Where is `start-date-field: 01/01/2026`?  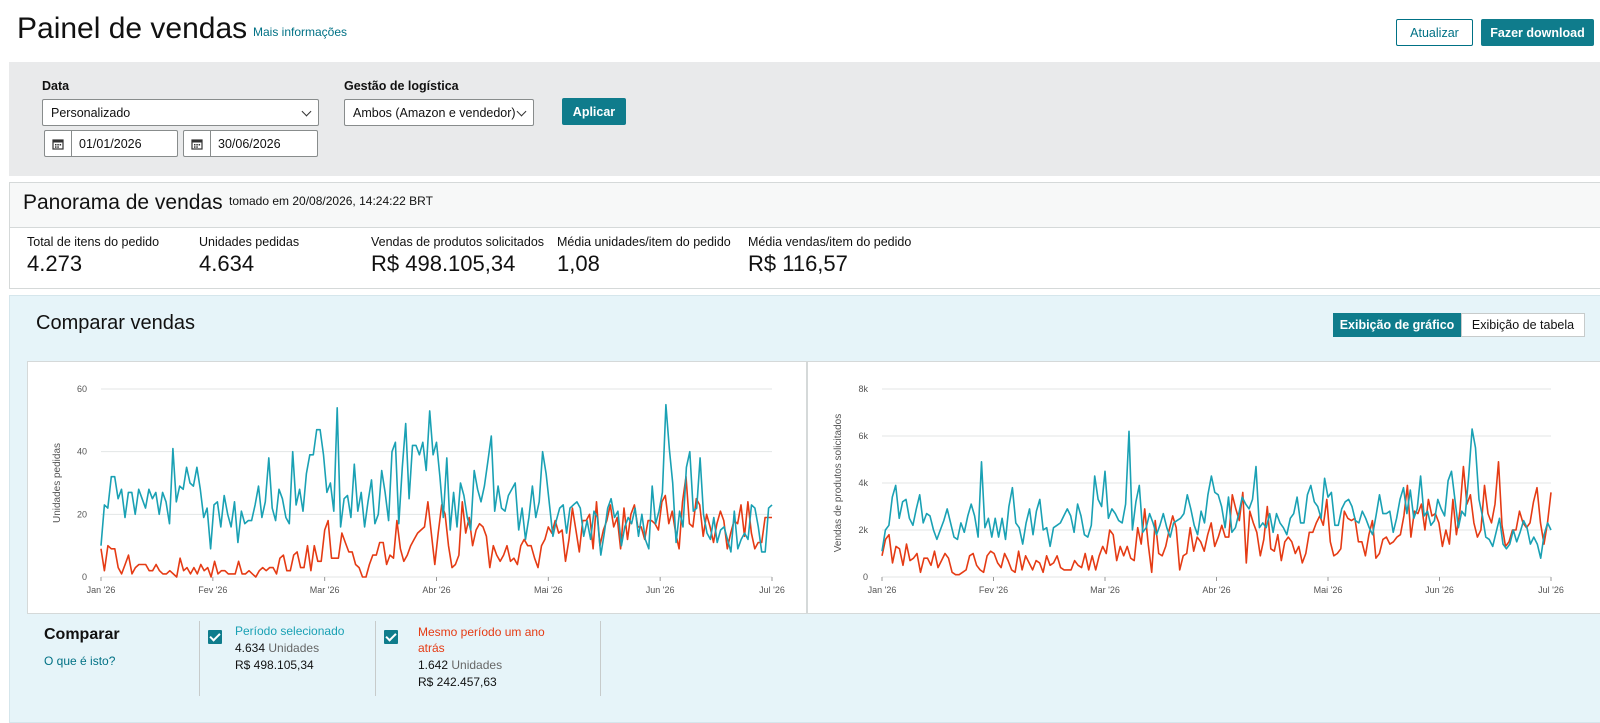 start-date-field: 01/01/2026 is located at coordinates (111, 143).